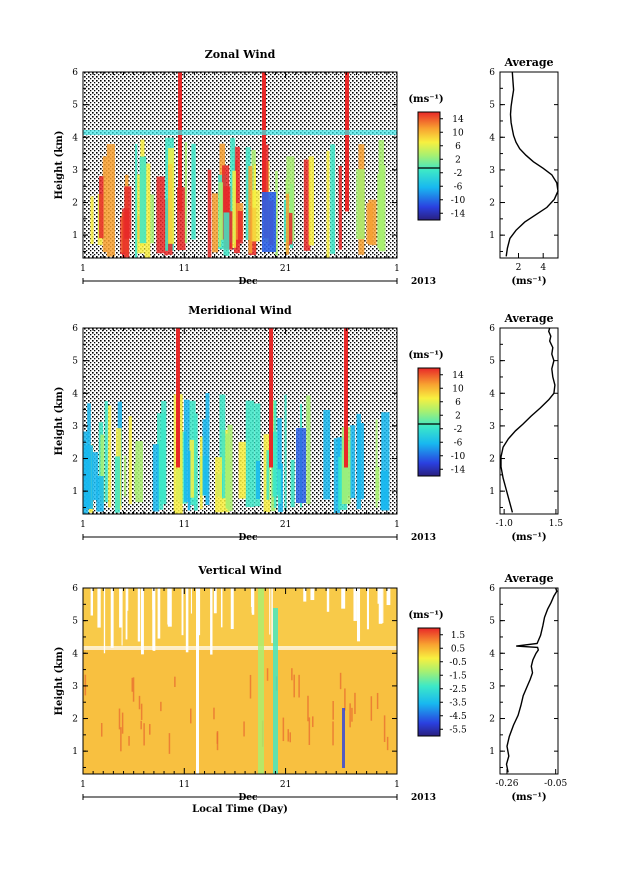 The width and height of the screenshot is (619, 876). I want to click on avg-y-tick-label: 4, so click(492, 138).